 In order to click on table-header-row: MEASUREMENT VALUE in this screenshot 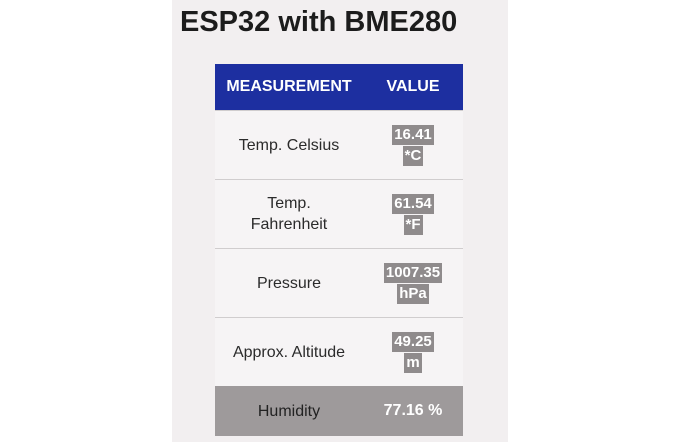, I will do `click(339, 87)`.